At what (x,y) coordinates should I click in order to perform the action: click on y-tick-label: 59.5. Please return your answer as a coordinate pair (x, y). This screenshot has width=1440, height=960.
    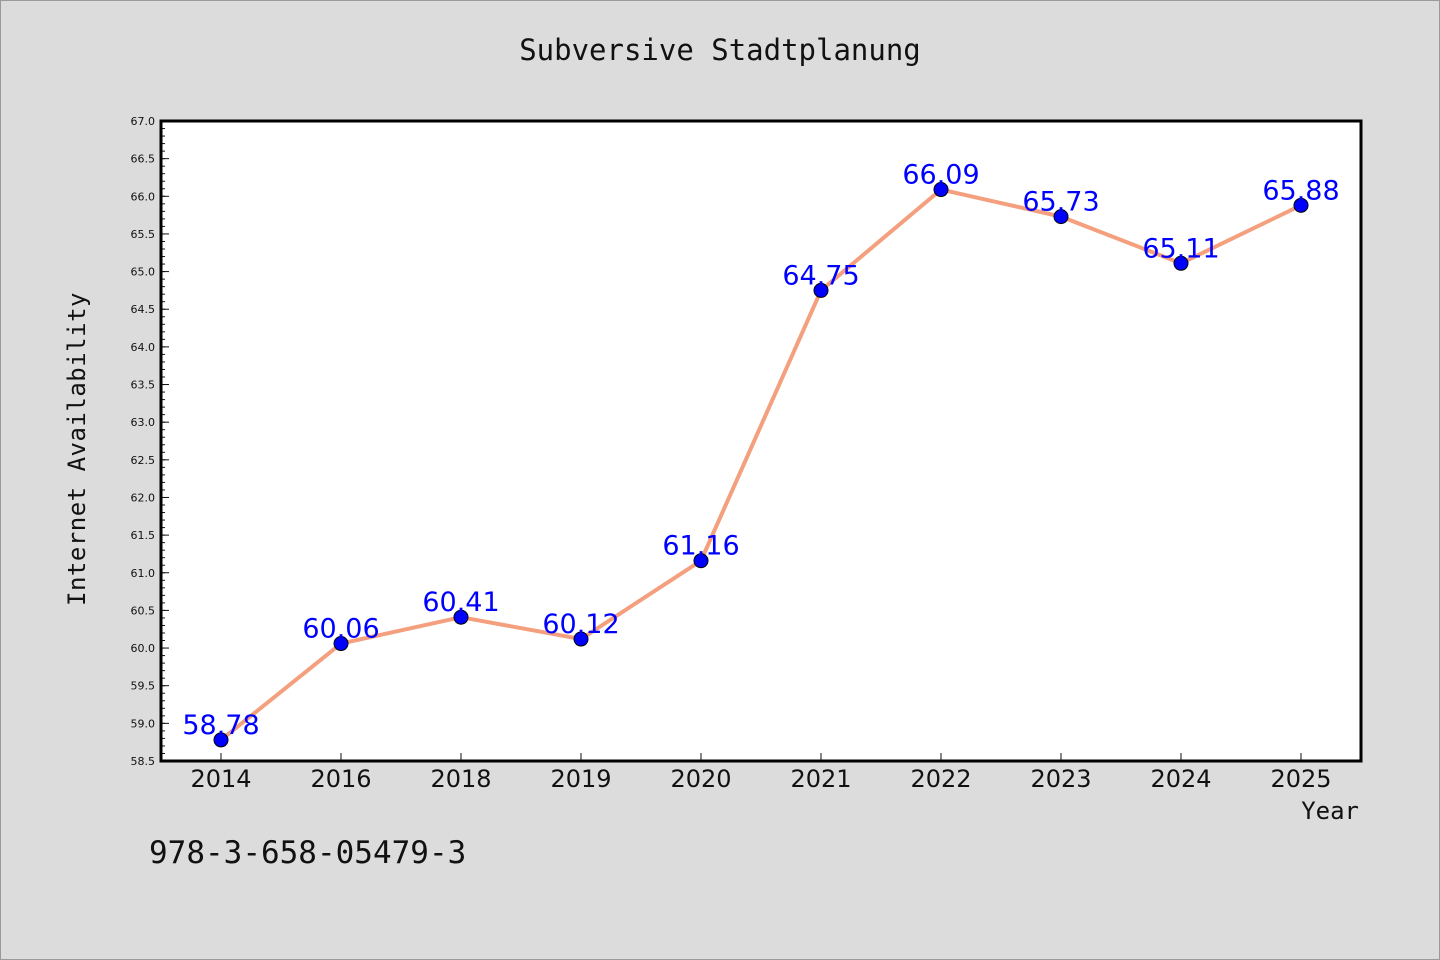
    Looking at the image, I should click on (143, 686).